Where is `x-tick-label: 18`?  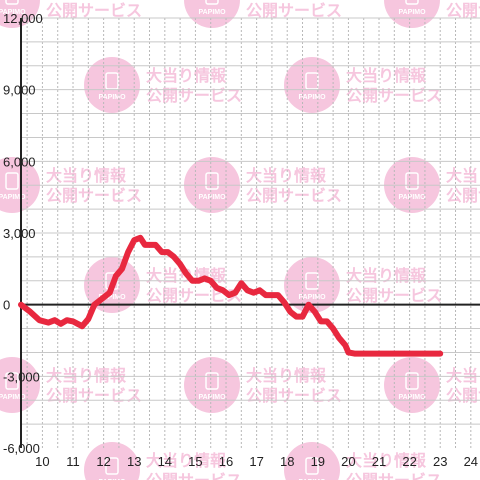
x-tick-label: 18 is located at coordinates (287, 461).